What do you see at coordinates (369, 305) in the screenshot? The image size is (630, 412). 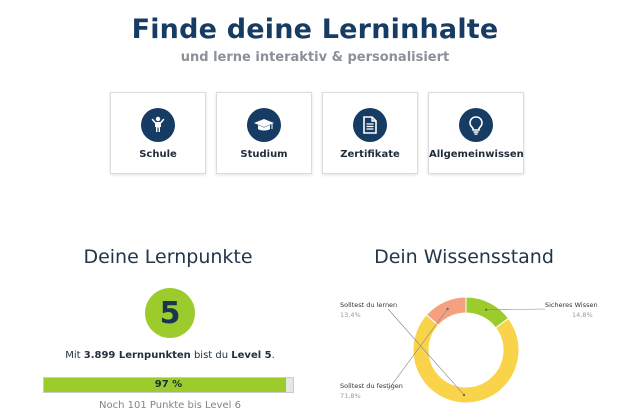 I see `legend-label-solltest-du-lernen: Solltest du lernen` at bounding box center [369, 305].